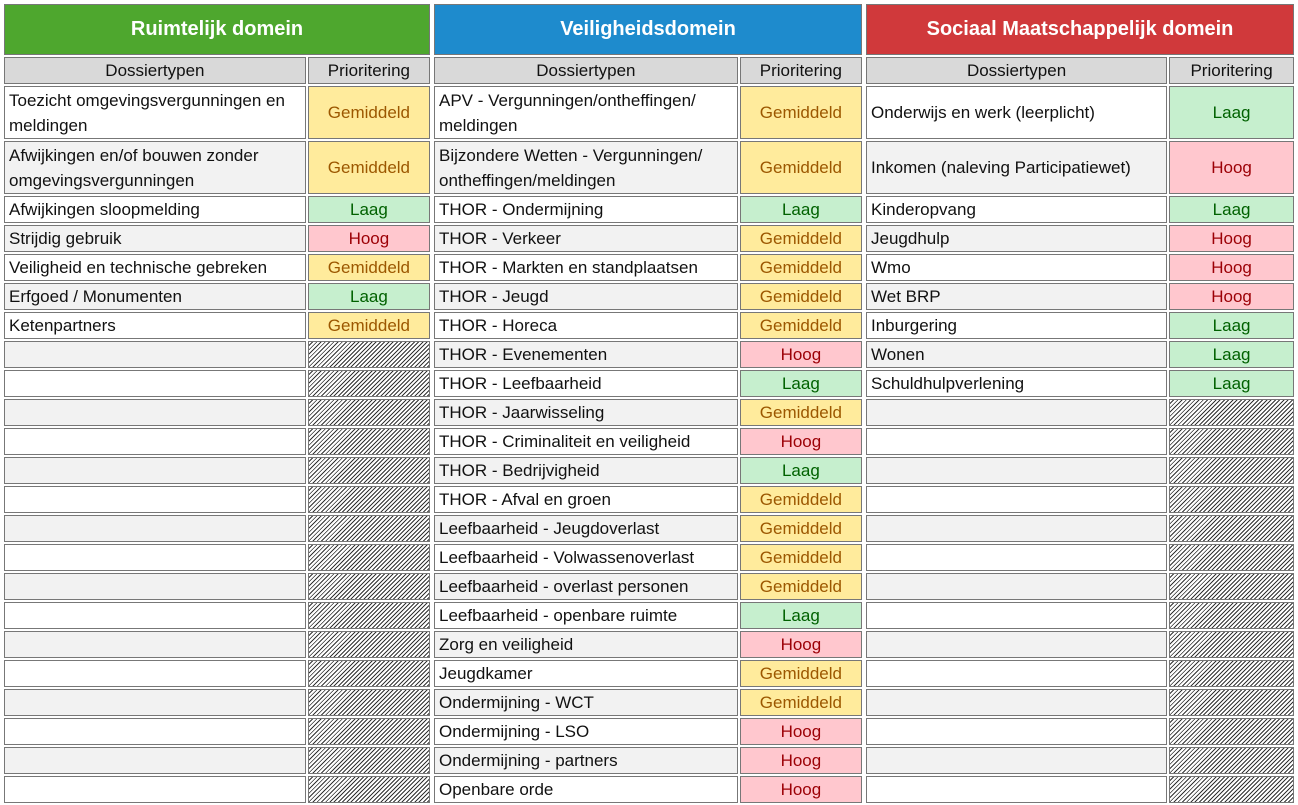  What do you see at coordinates (1017, 238) in the screenshot?
I see `dossier-type: Jeugdhulp` at bounding box center [1017, 238].